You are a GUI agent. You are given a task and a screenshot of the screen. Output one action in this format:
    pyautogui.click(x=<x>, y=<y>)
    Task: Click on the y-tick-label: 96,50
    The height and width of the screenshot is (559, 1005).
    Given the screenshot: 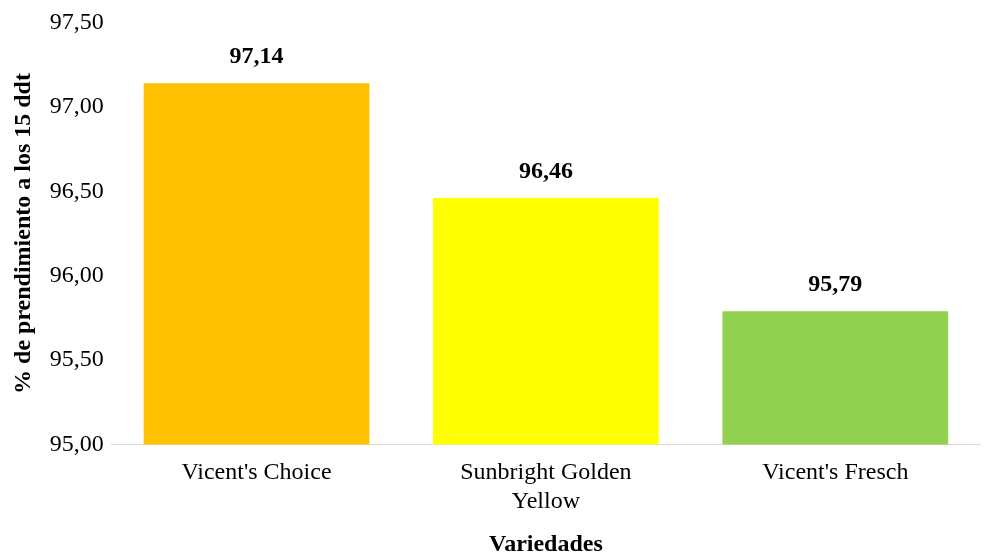 What is the action you would take?
    pyautogui.click(x=76, y=189)
    